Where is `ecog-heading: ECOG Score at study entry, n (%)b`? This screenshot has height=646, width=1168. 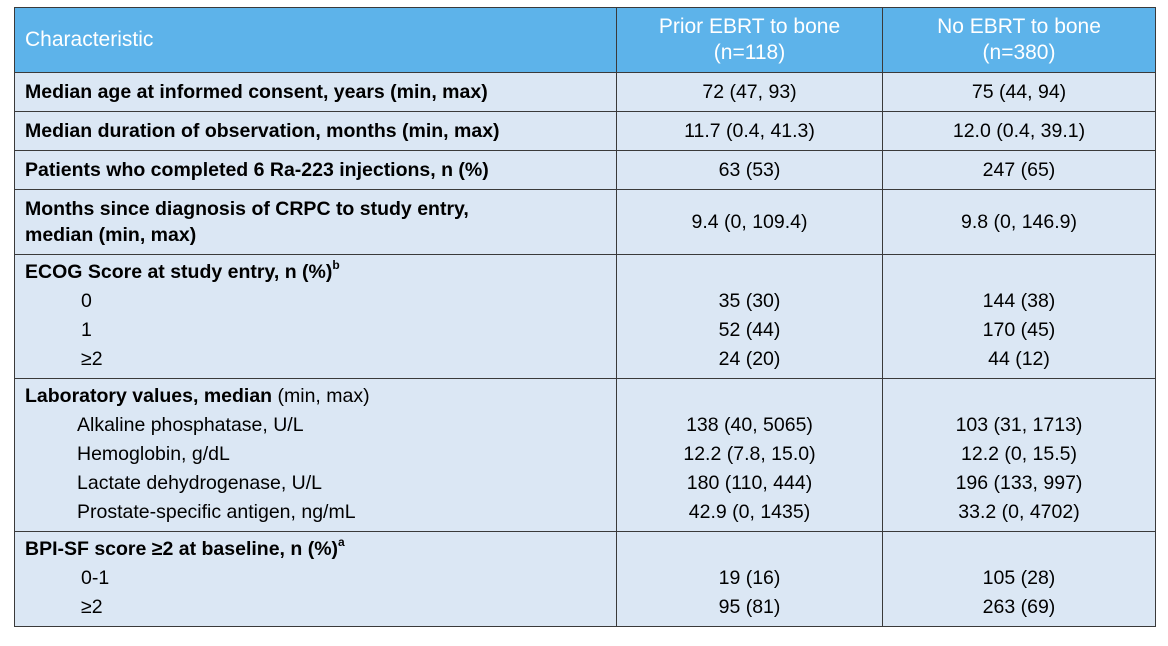 ecog-heading: ECOG Score at study entry, n (%)b is located at coordinates (320, 272).